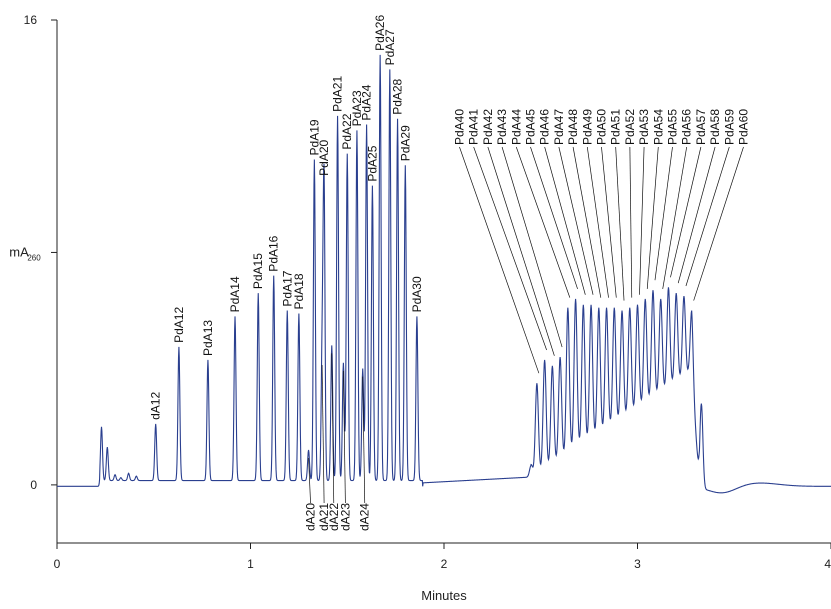  Describe the element at coordinates (701, 127) in the screenshot. I see `peak-label: PdA57` at that location.